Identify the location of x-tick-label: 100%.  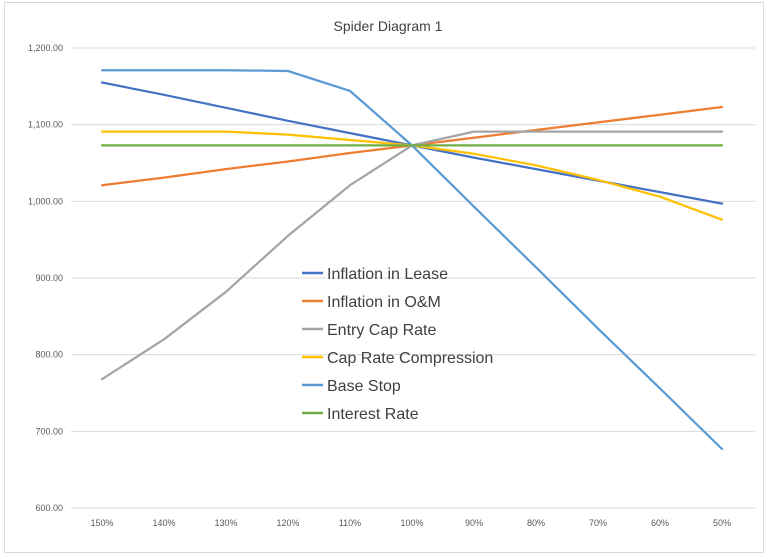
(411, 523).